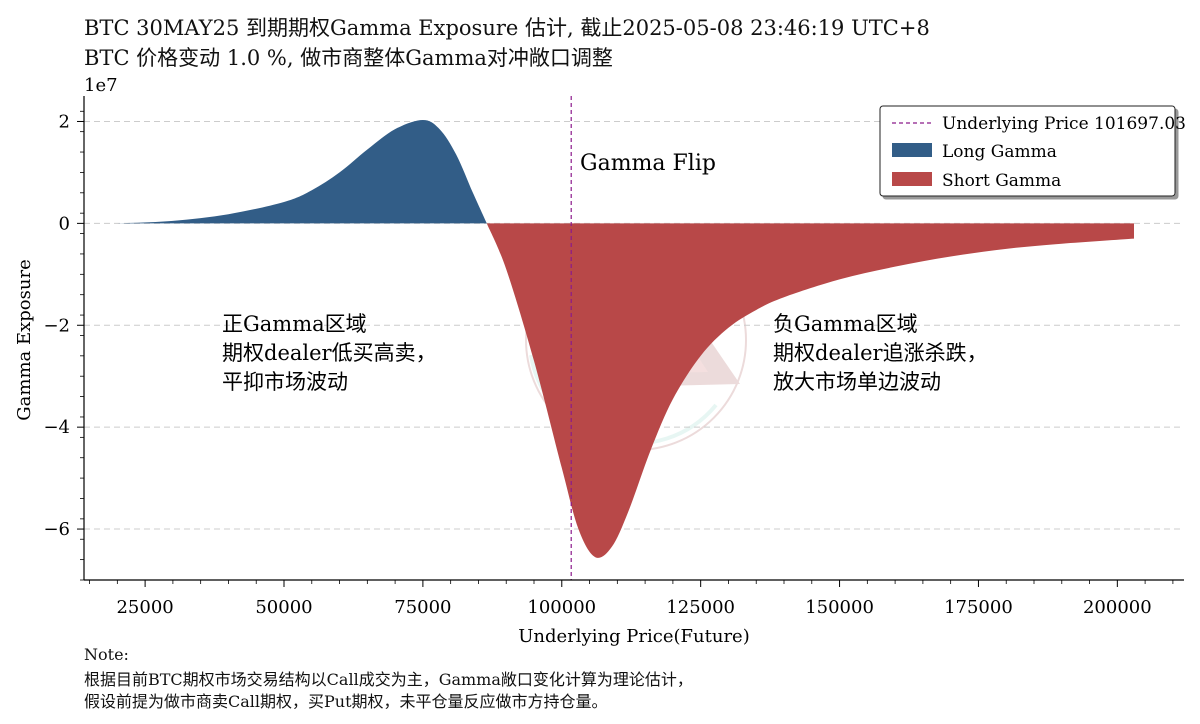 Image resolution: width=1200 pixels, height=724 pixels. What do you see at coordinates (348, 58) in the screenshot?
I see `chart-title-line-2: BTC 价格变动 1.0 %, 做市商整体Gamma对冲敞口调整` at bounding box center [348, 58].